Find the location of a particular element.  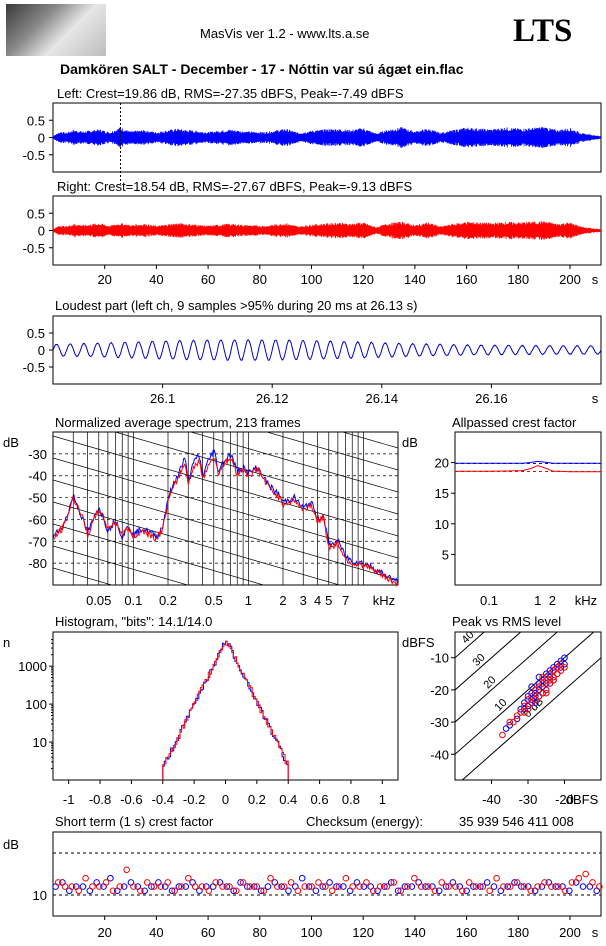

loudest-xtick-label: 26.1 is located at coordinates (162, 398).